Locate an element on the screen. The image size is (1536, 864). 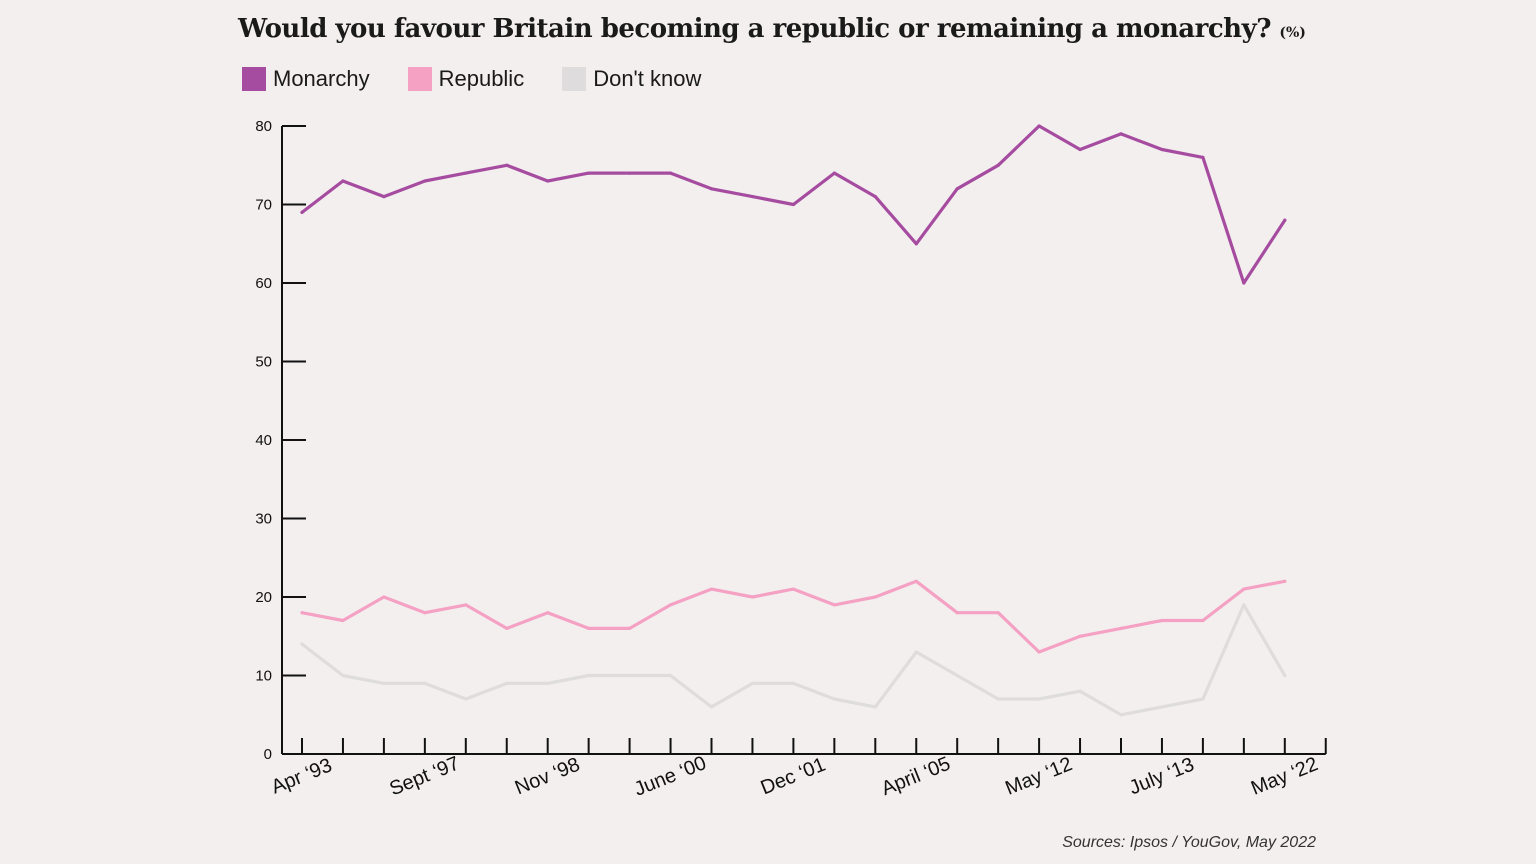
y-tick-label-60: 60 is located at coordinates (263, 283).